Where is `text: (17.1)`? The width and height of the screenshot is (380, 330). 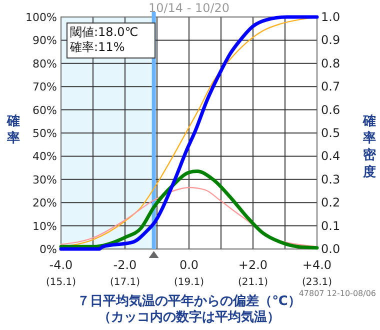
text: (17.1) is located at coordinates (125, 282).